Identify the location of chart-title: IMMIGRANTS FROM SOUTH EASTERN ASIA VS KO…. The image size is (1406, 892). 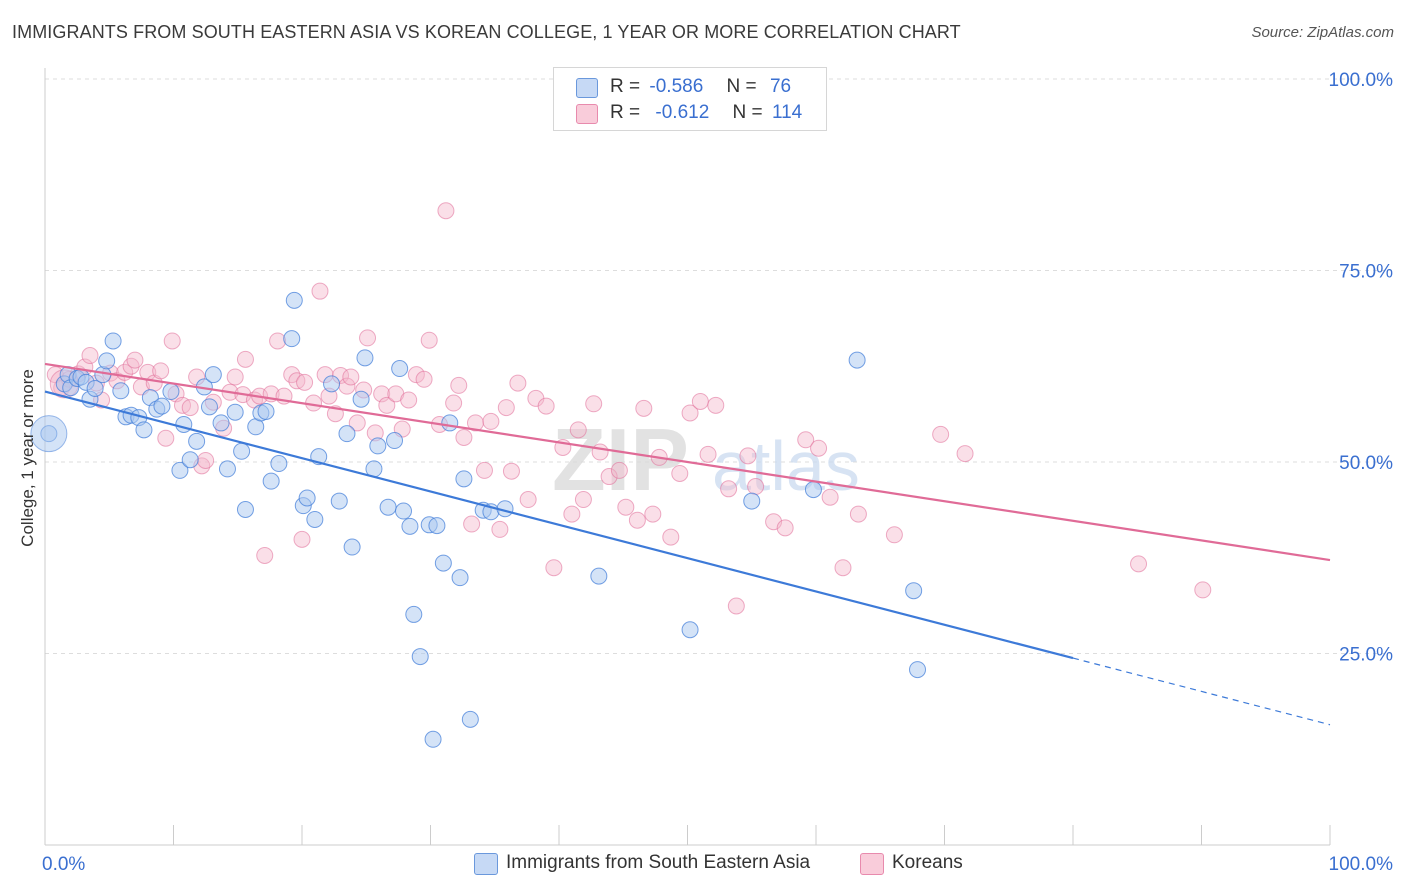
(486, 32).